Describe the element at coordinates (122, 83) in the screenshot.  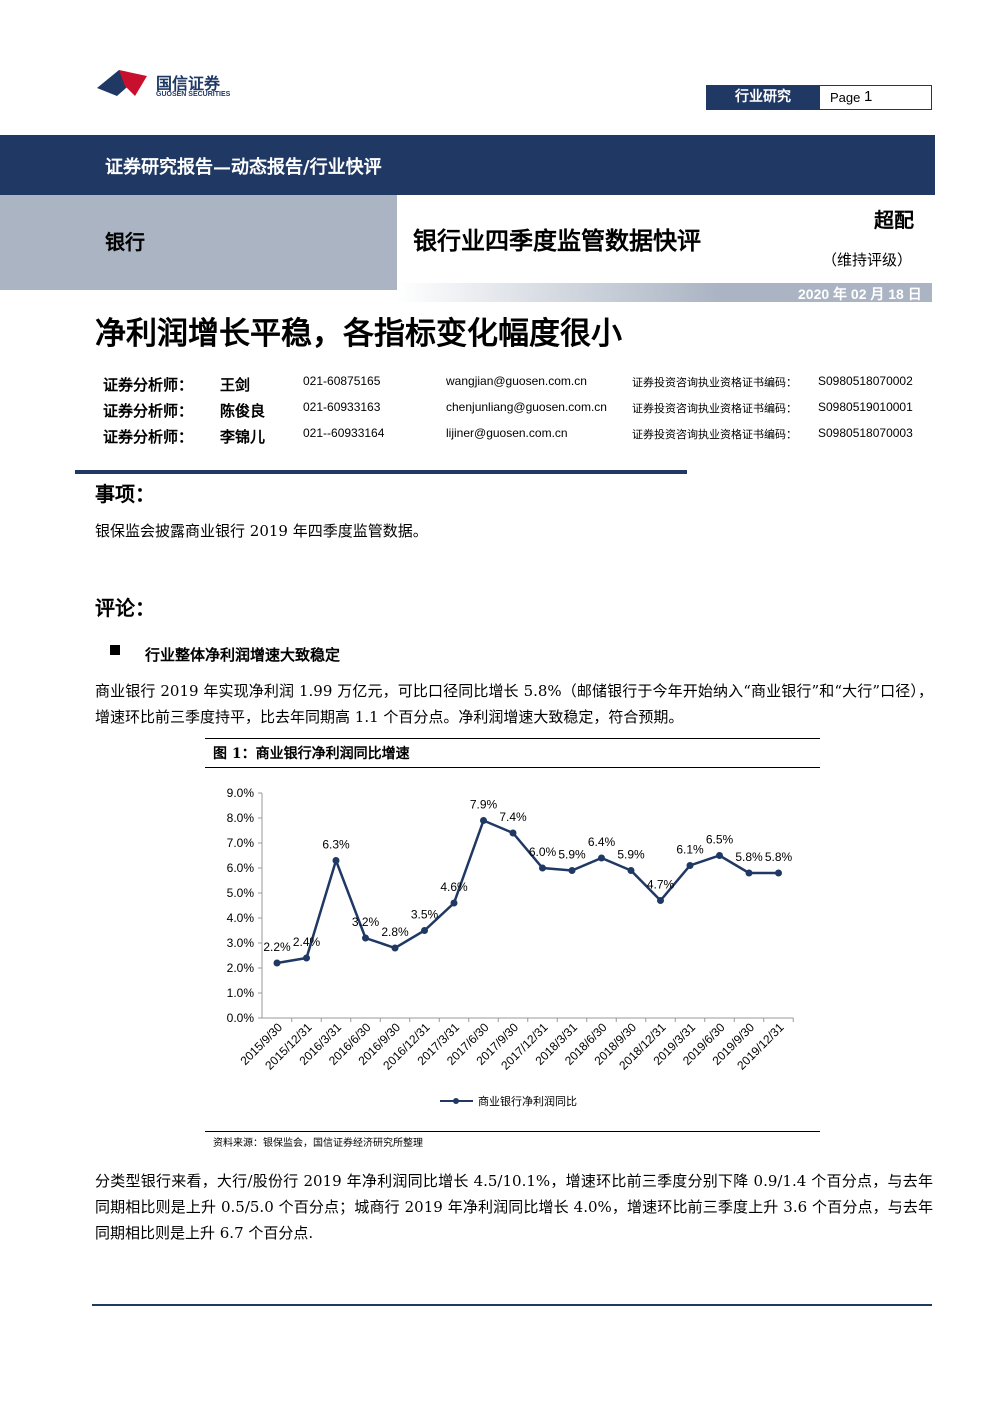
I see `logo` at that location.